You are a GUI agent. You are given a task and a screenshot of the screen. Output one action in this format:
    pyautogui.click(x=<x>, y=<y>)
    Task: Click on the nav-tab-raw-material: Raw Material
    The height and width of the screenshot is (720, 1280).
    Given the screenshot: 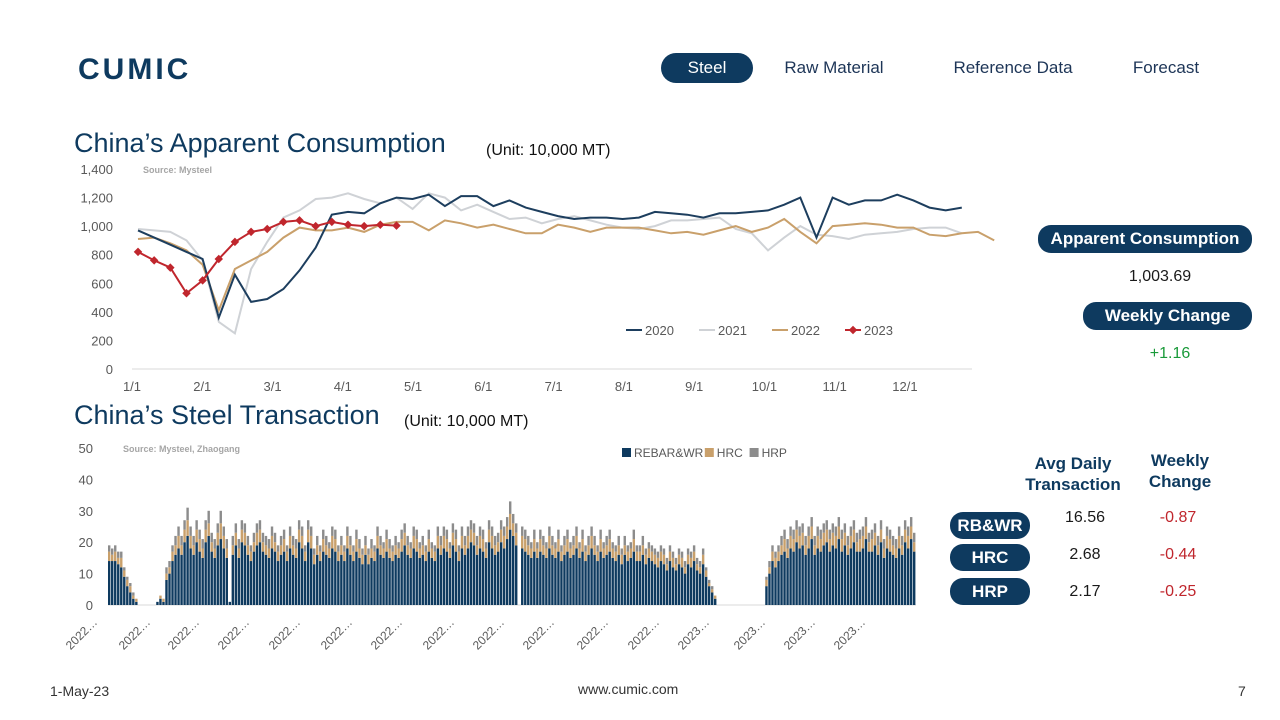 What is the action you would take?
    pyautogui.click(x=834, y=68)
    